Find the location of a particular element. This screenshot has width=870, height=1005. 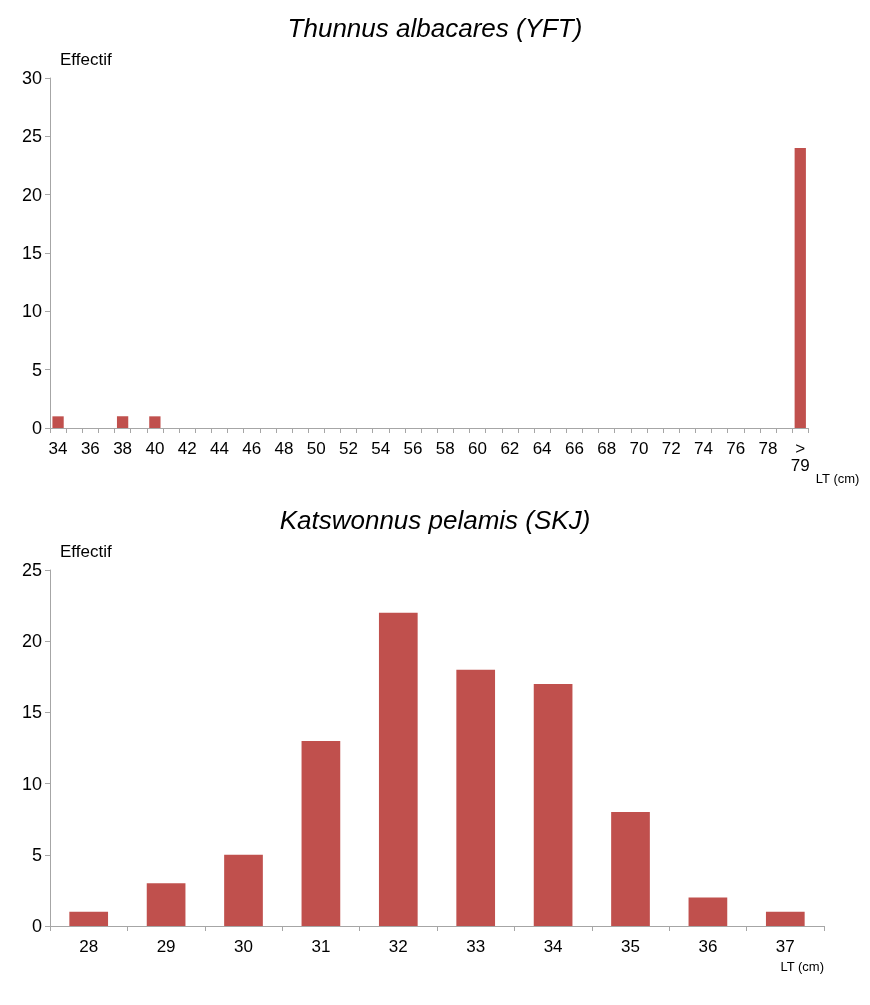

x-tick-label: 35 is located at coordinates (630, 946).